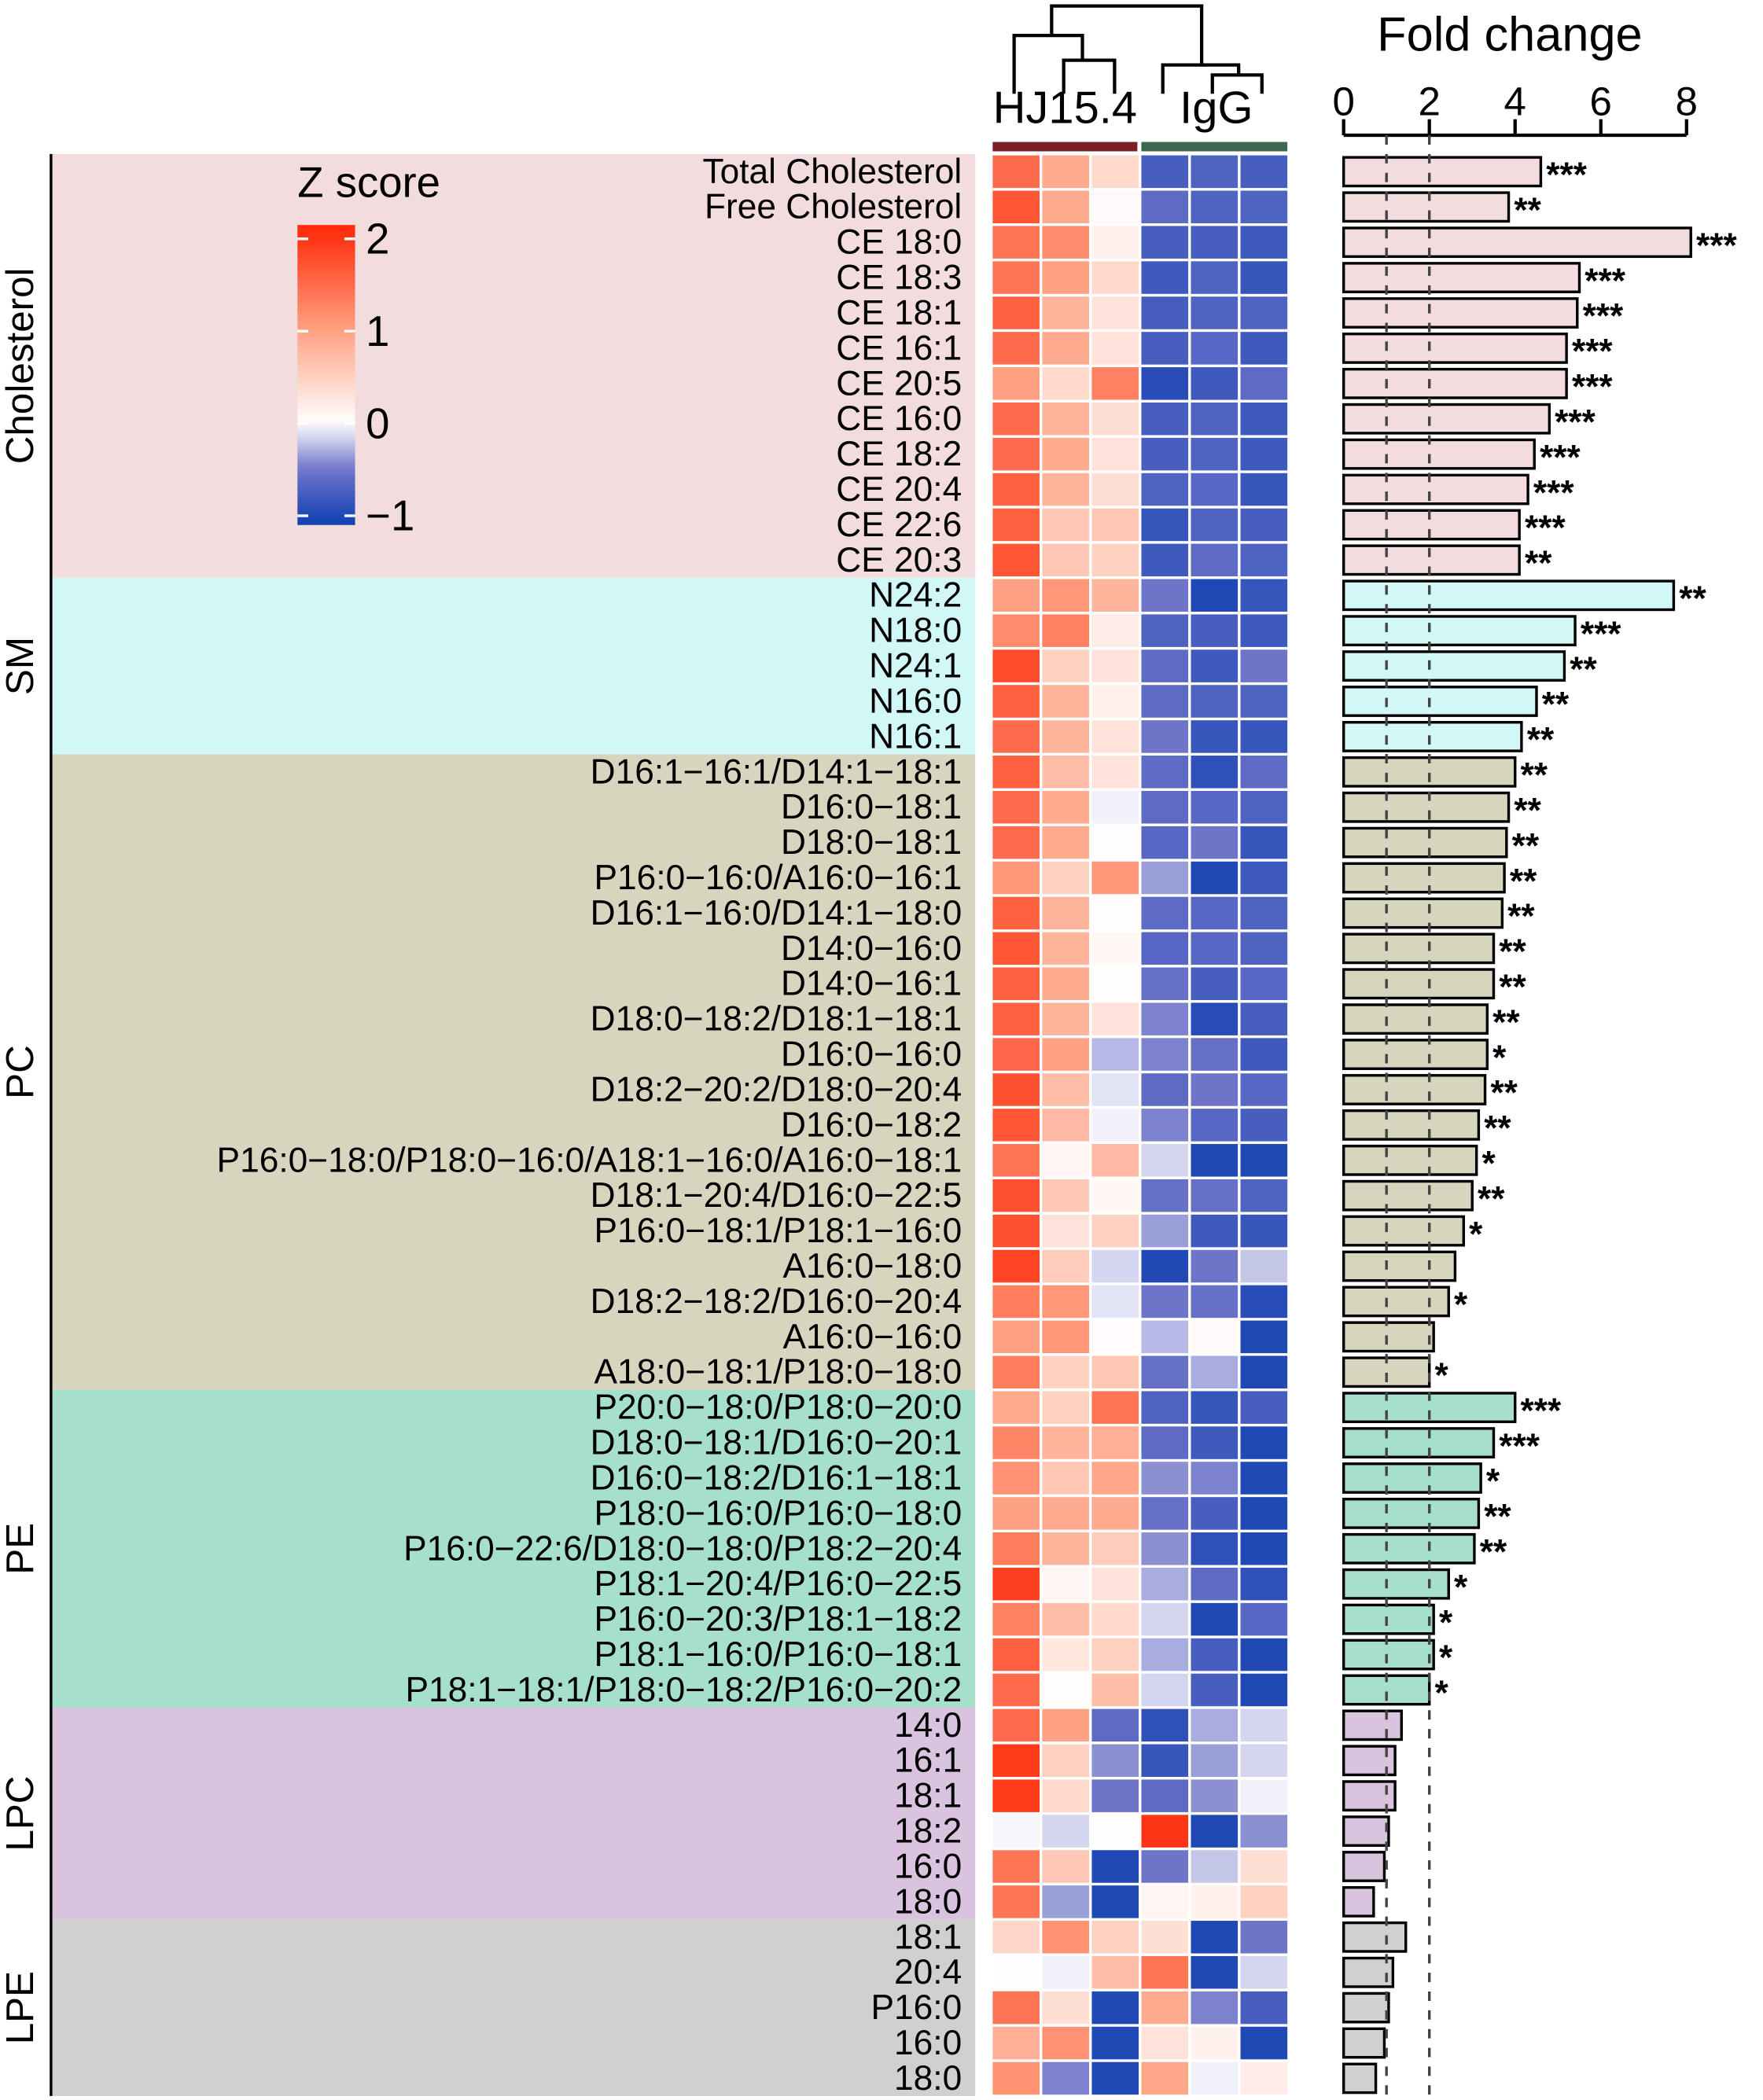  What do you see at coordinates (899, 383) in the screenshot?
I see `row-label: CE 20:5` at bounding box center [899, 383].